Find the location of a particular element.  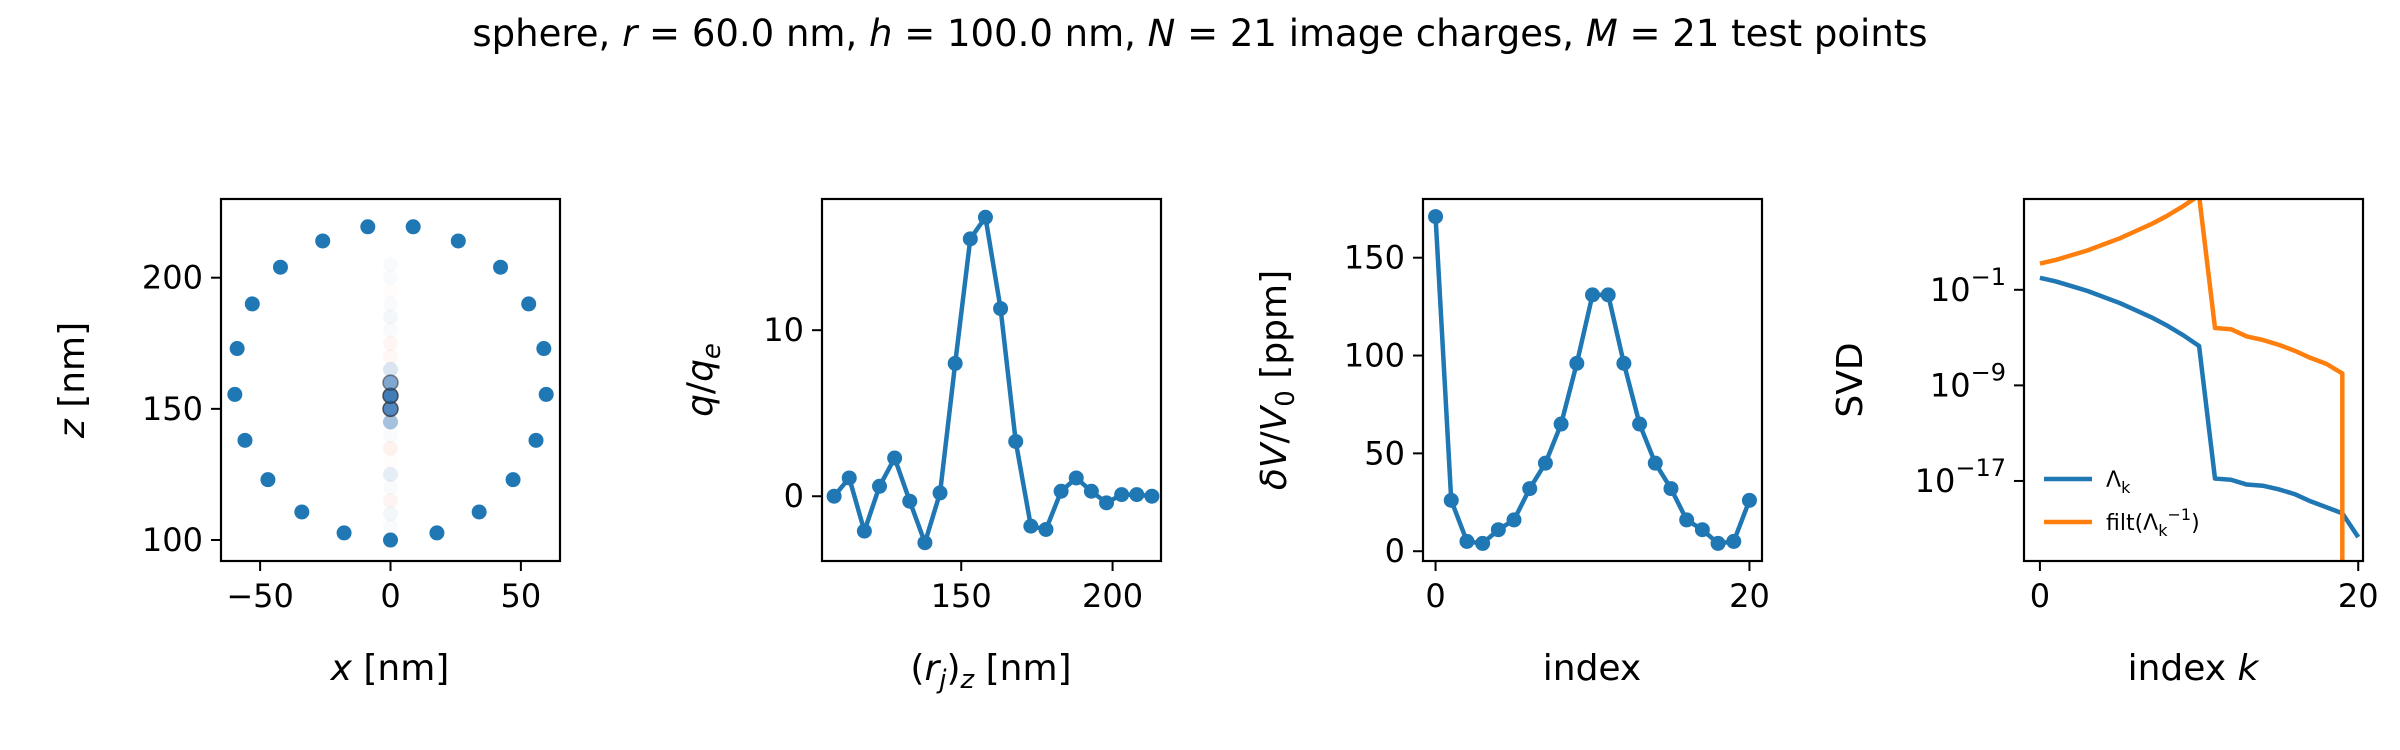

title-part: sphere, is located at coordinates (547, 33).